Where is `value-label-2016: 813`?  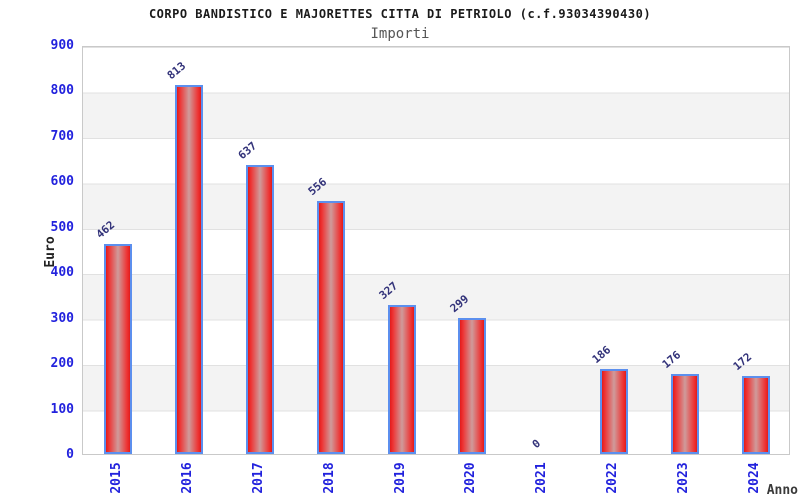 value-label-2016: 813 is located at coordinates (176, 70).